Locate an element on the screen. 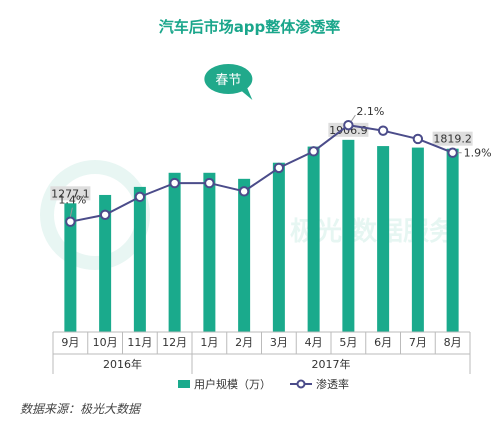 The image size is (499, 428). x-tick-label-5: 2月 is located at coordinates (244, 342).